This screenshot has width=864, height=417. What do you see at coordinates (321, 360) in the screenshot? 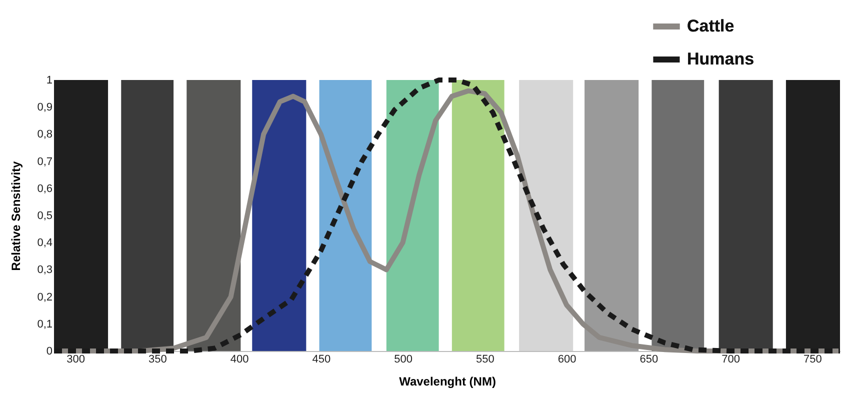
I see `x-tick-label: 450` at bounding box center [321, 360].